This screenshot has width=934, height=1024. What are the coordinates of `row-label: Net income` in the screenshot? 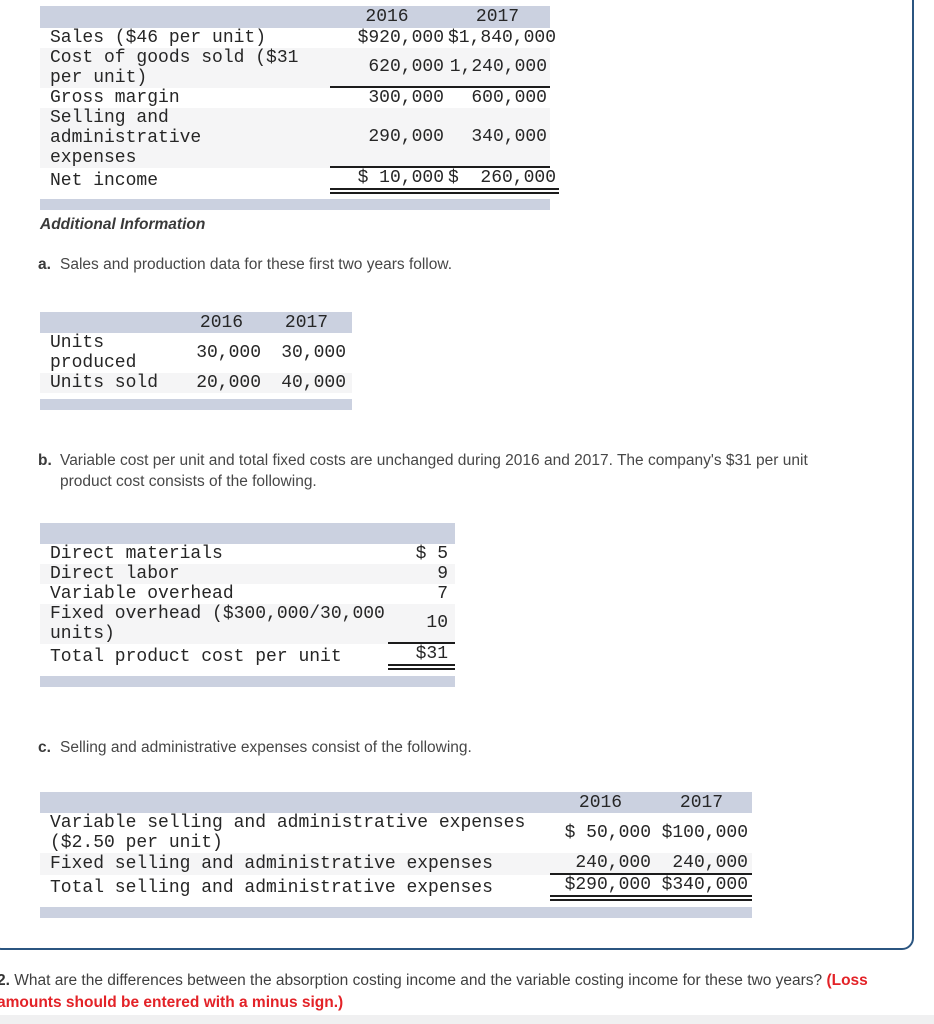 It's located at (104, 181).